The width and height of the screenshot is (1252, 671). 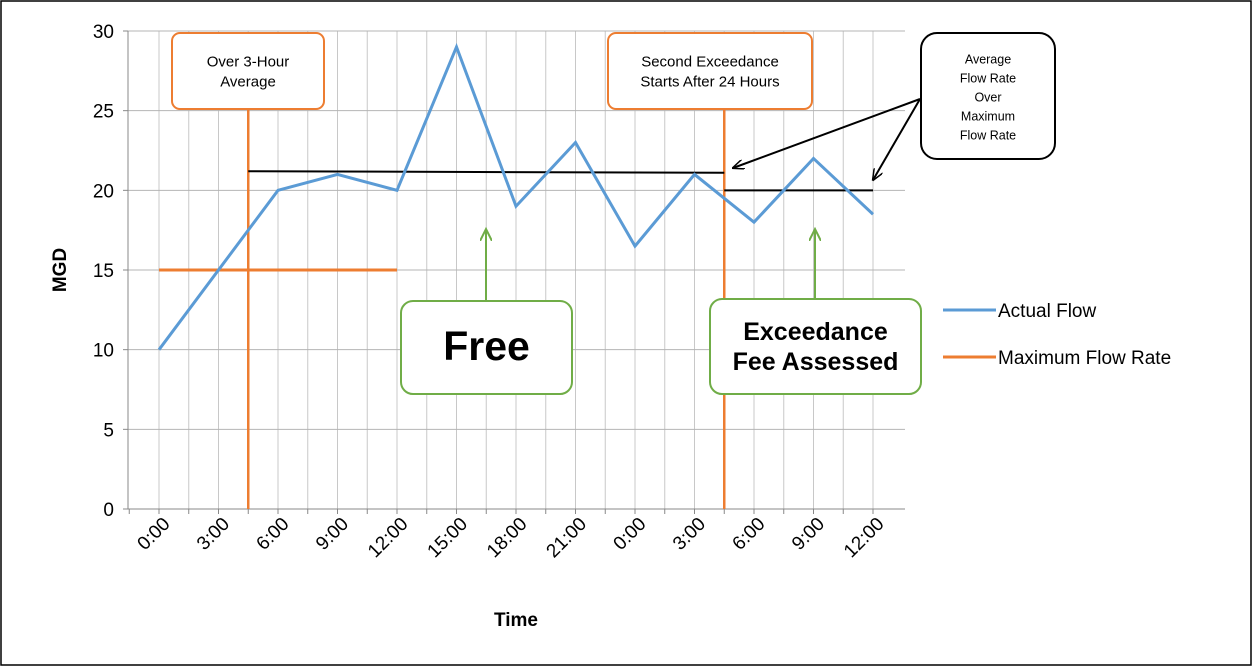 I want to click on annotation-box-free: Free, so click(x=486, y=347).